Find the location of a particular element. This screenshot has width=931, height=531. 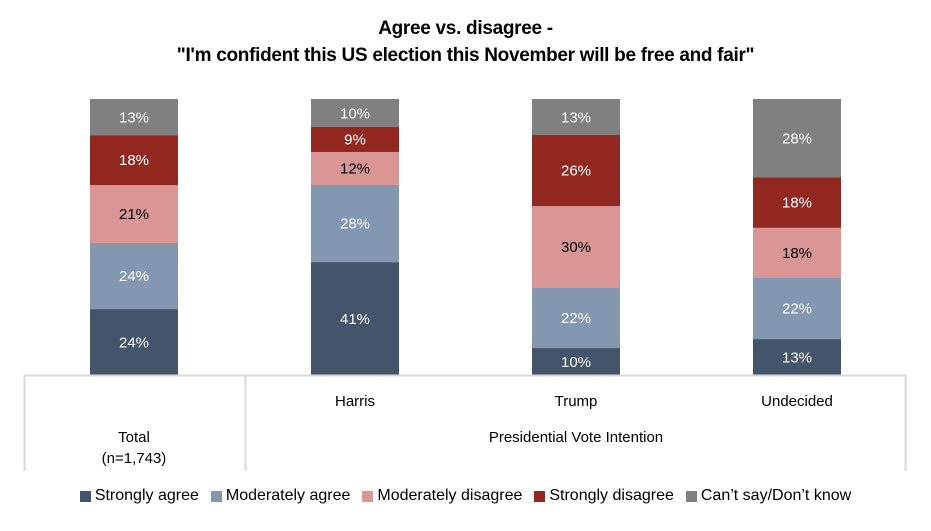

data-label-total-moderately-disagree: 21% is located at coordinates (134, 214).